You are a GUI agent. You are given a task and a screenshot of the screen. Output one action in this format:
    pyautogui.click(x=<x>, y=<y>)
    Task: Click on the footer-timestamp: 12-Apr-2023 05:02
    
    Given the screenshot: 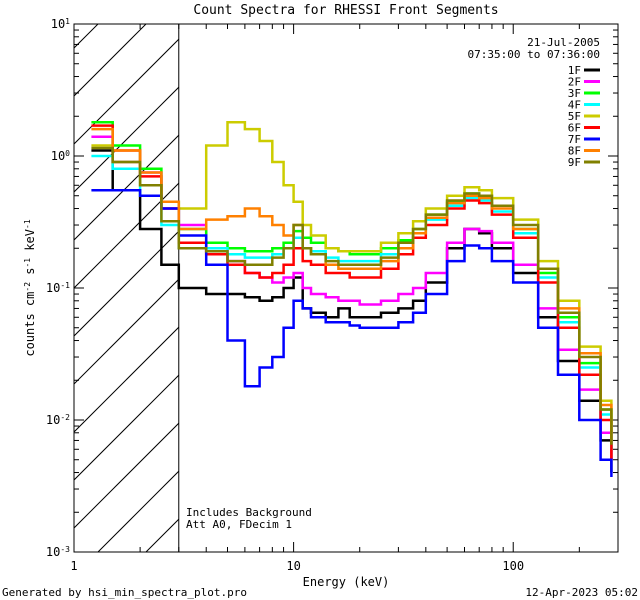 What is the action you would take?
    pyautogui.click(x=581, y=592)
    